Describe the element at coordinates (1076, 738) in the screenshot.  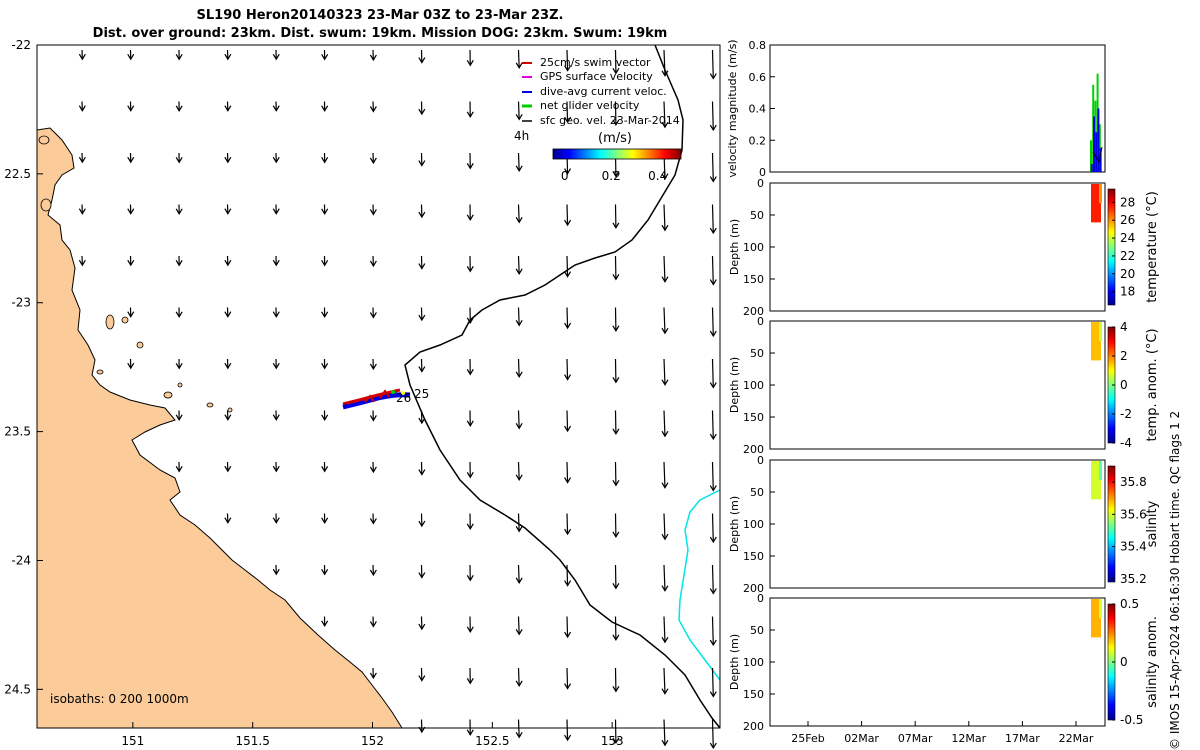
I see `time-x-tick-label: 22Mar` at that location.